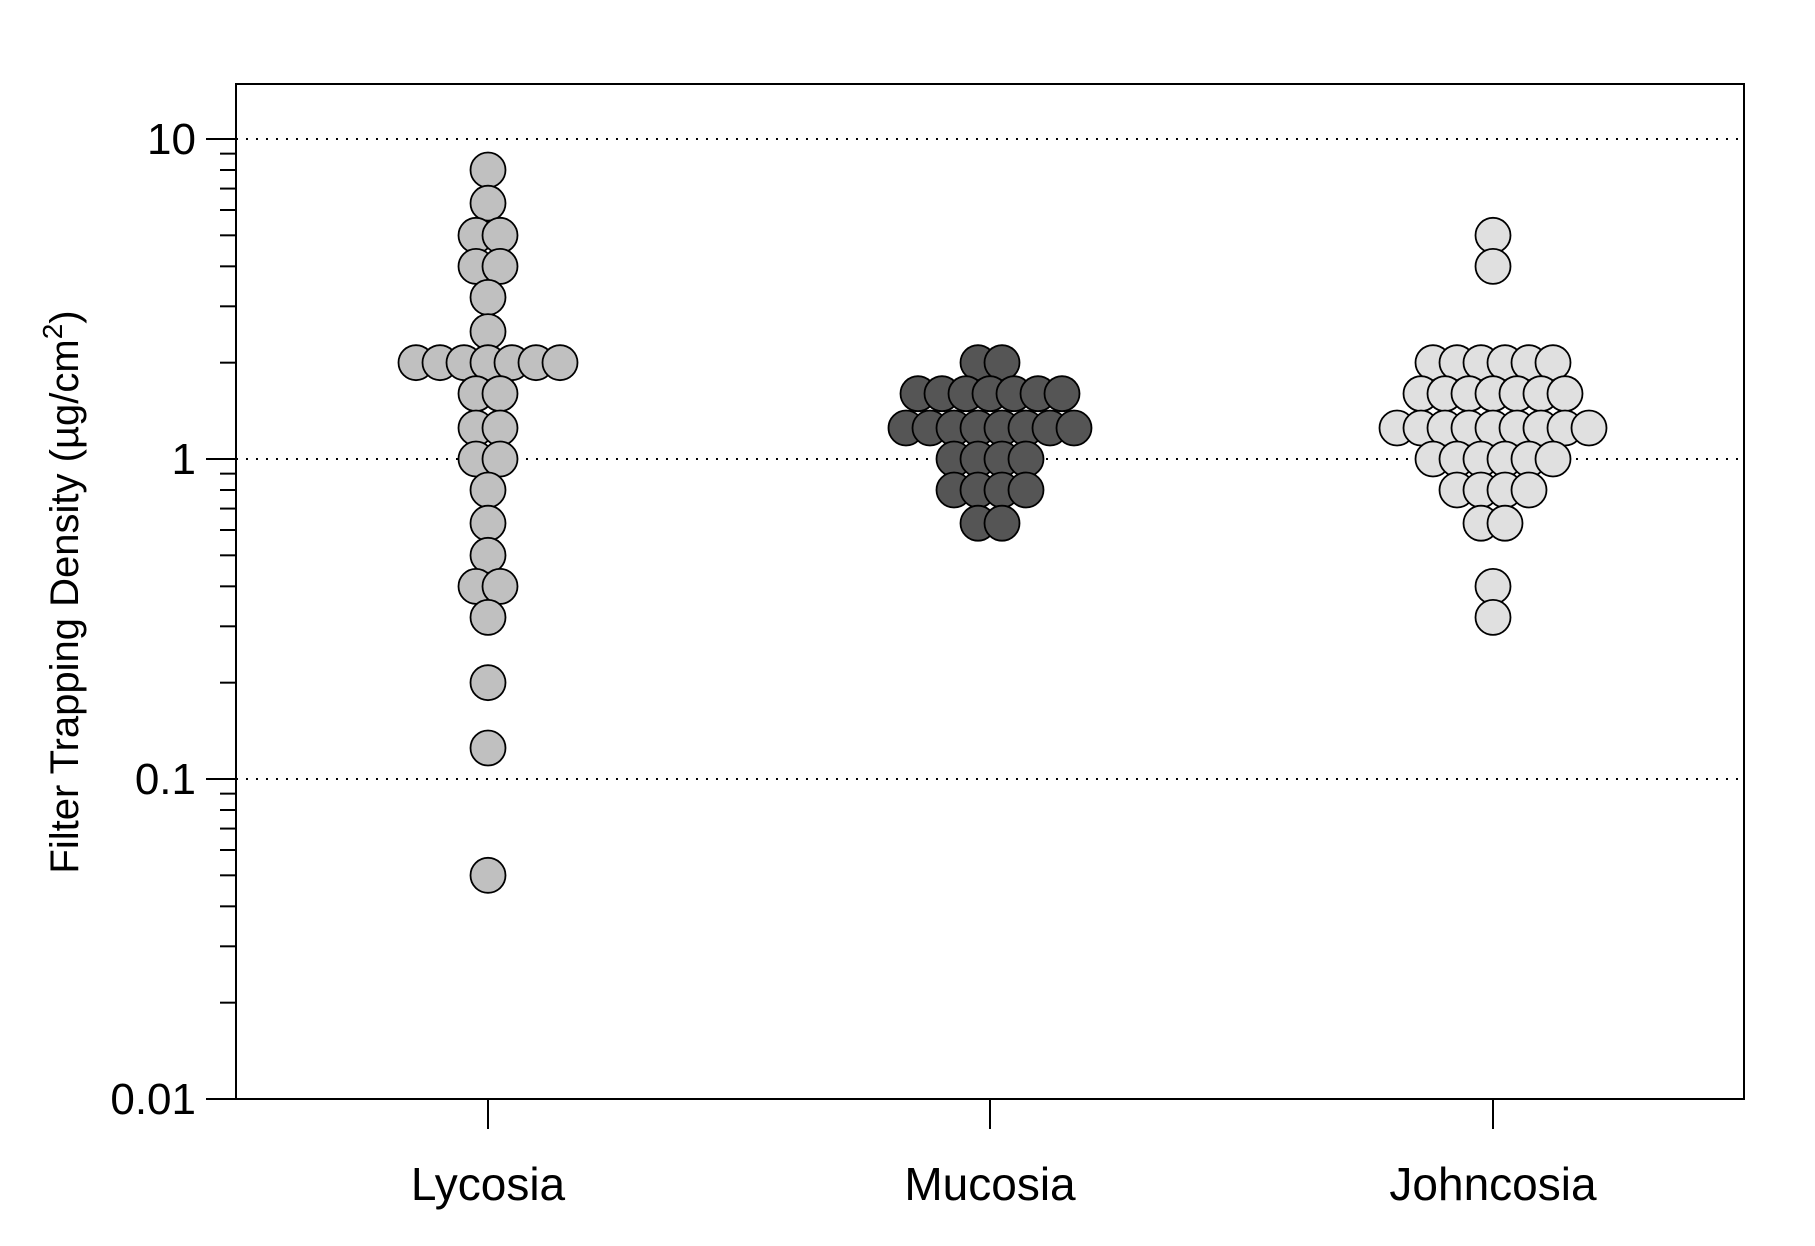 This screenshot has height=1246, width=1815. Describe the element at coordinates (65, 660) in the screenshot. I see `y-axis-title-main: Filter Trapping Density (` at that location.